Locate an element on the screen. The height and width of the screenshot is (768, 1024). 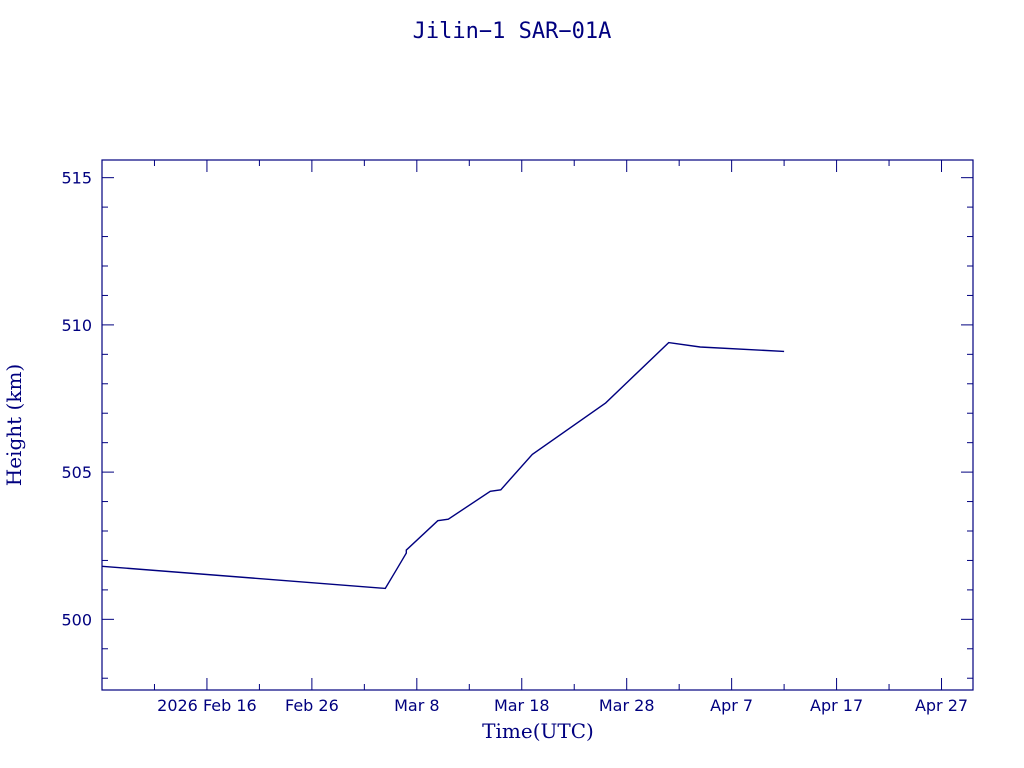
y-tick-label: 515 is located at coordinates (76, 178).